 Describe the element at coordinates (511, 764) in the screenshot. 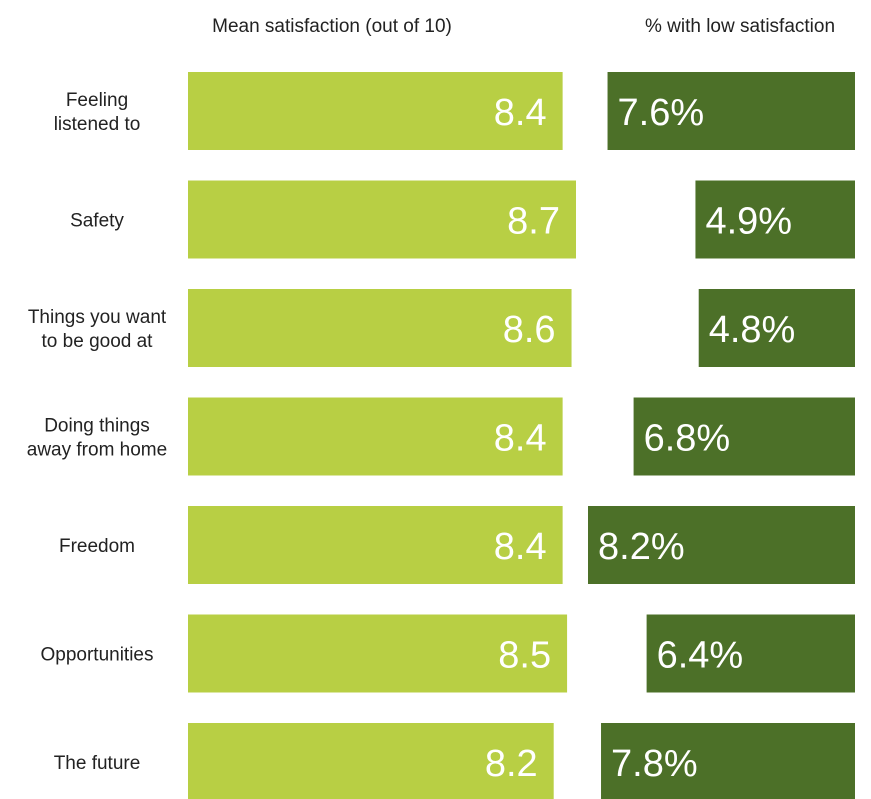

I see `mean-satisfaction-value-label: 8.2` at that location.